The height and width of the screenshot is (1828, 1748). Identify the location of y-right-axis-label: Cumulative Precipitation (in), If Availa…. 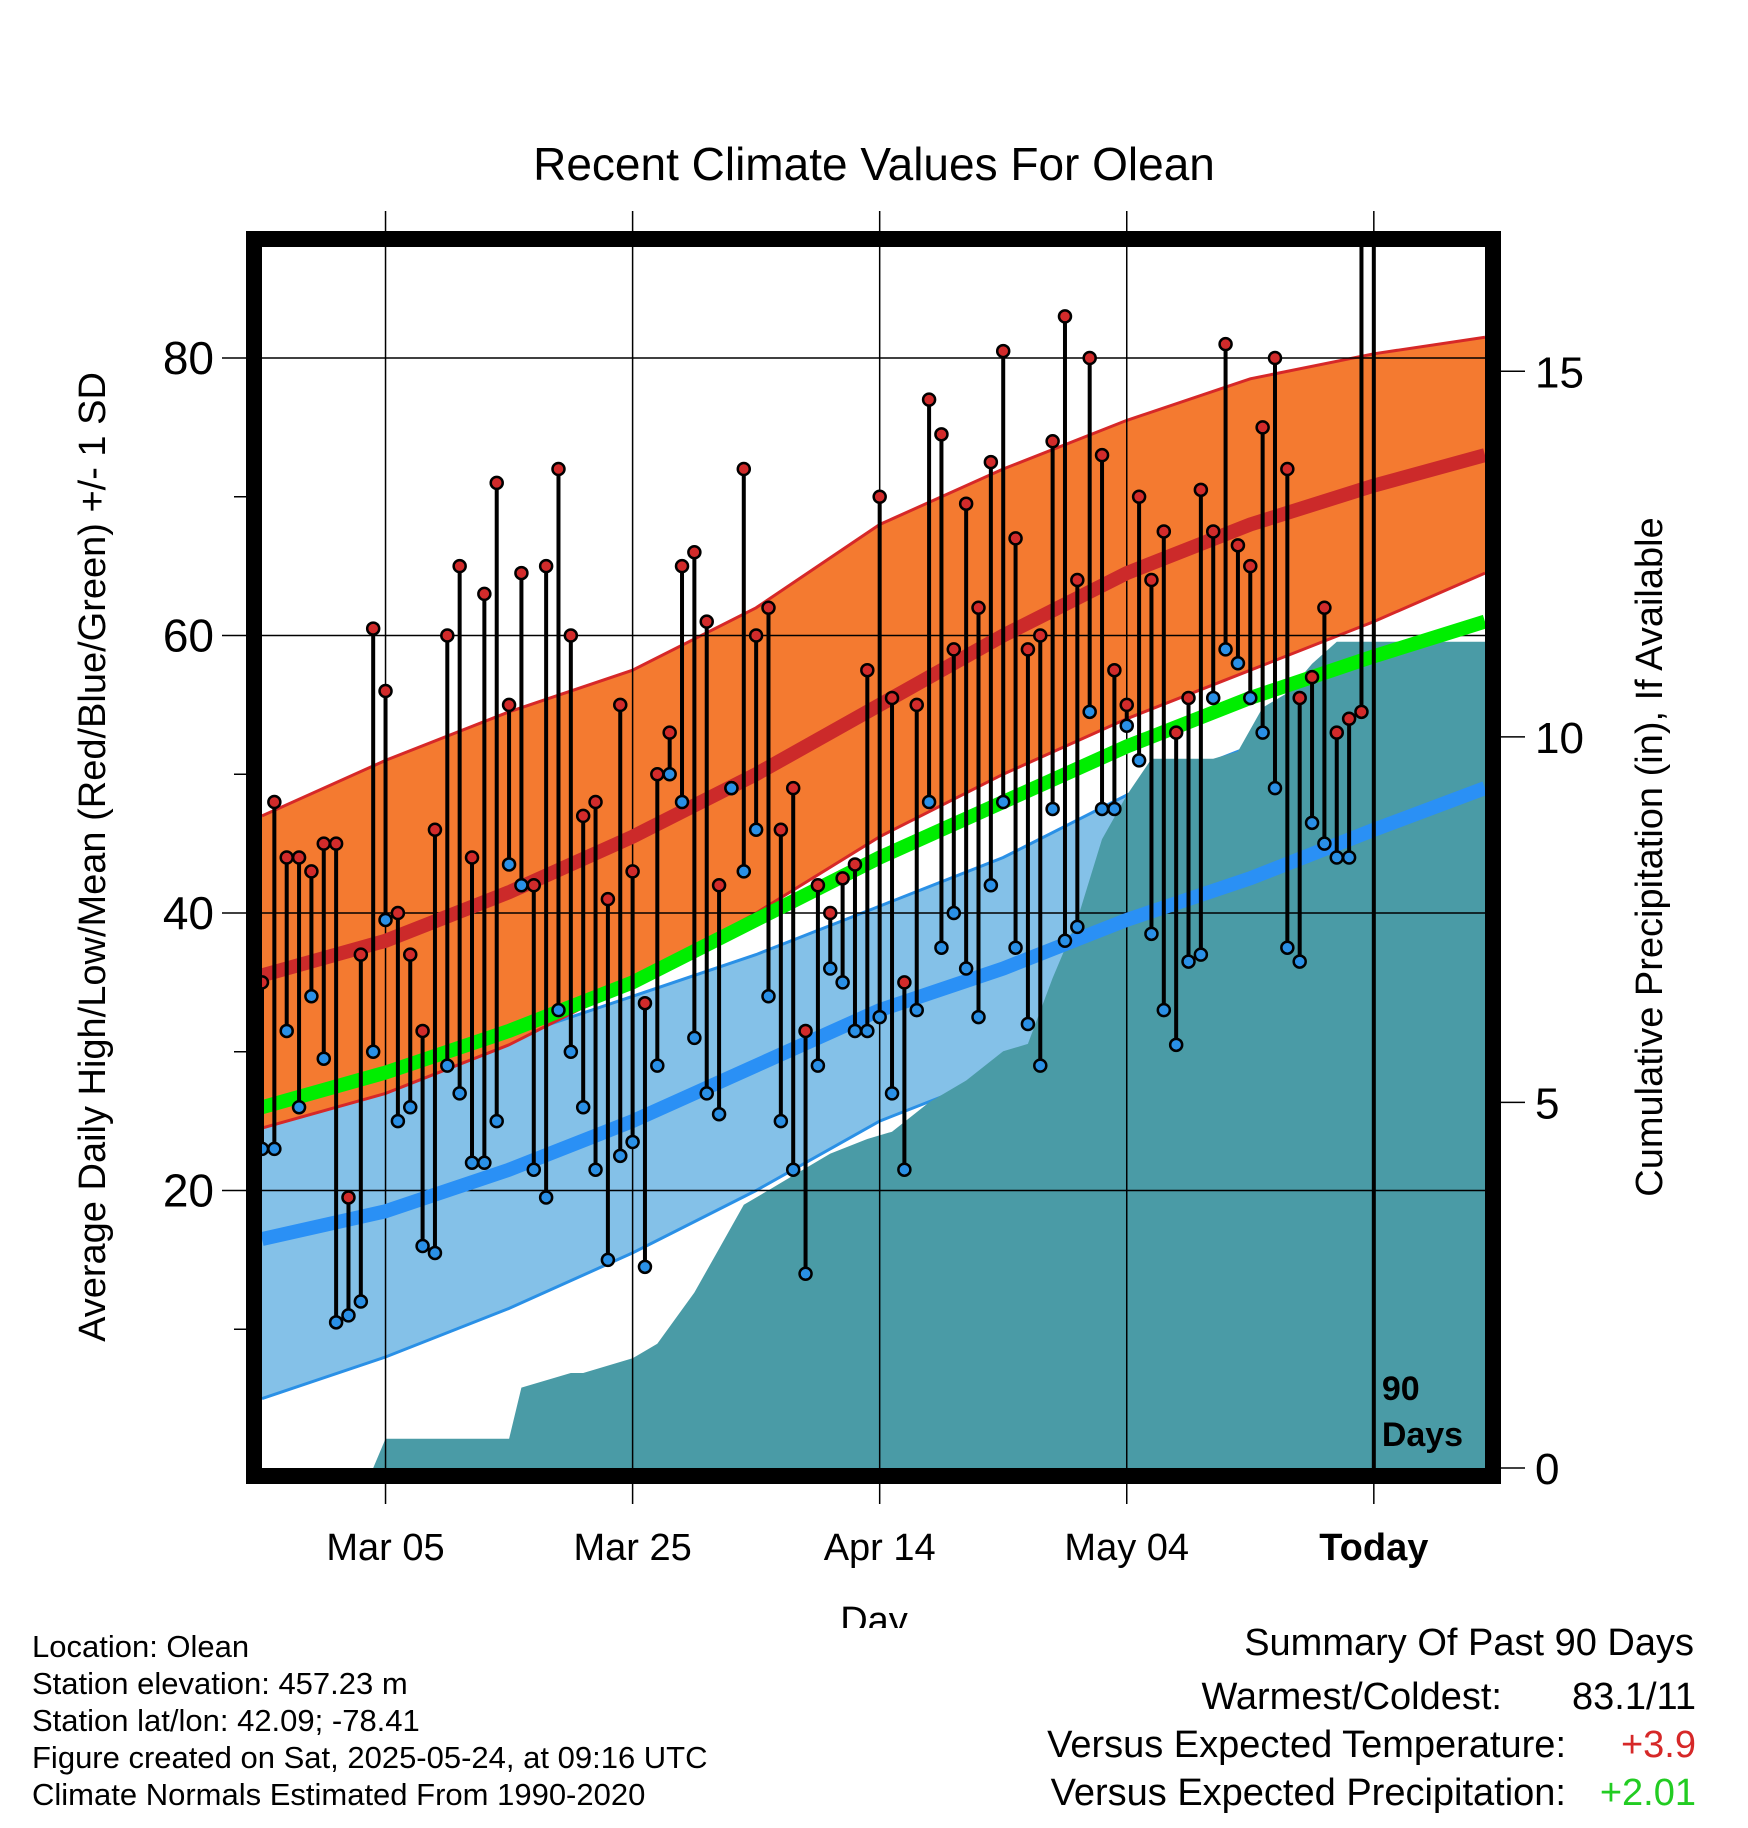
(1650, 856).